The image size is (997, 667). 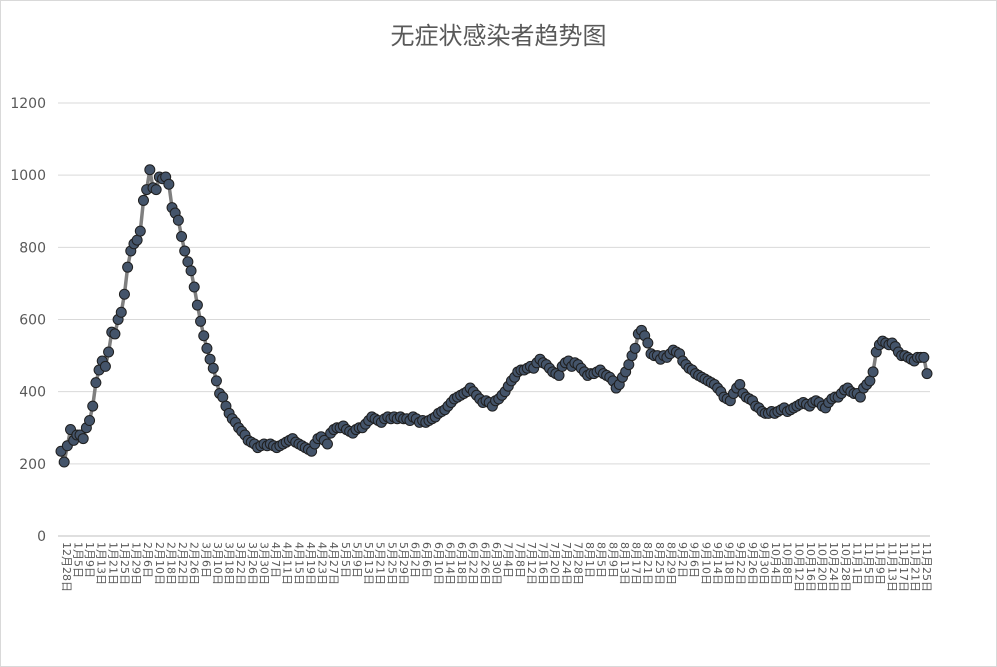 What do you see at coordinates (787, 563) in the screenshot?
I see `x-tick-label: 10月8日` at bounding box center [787, 563].